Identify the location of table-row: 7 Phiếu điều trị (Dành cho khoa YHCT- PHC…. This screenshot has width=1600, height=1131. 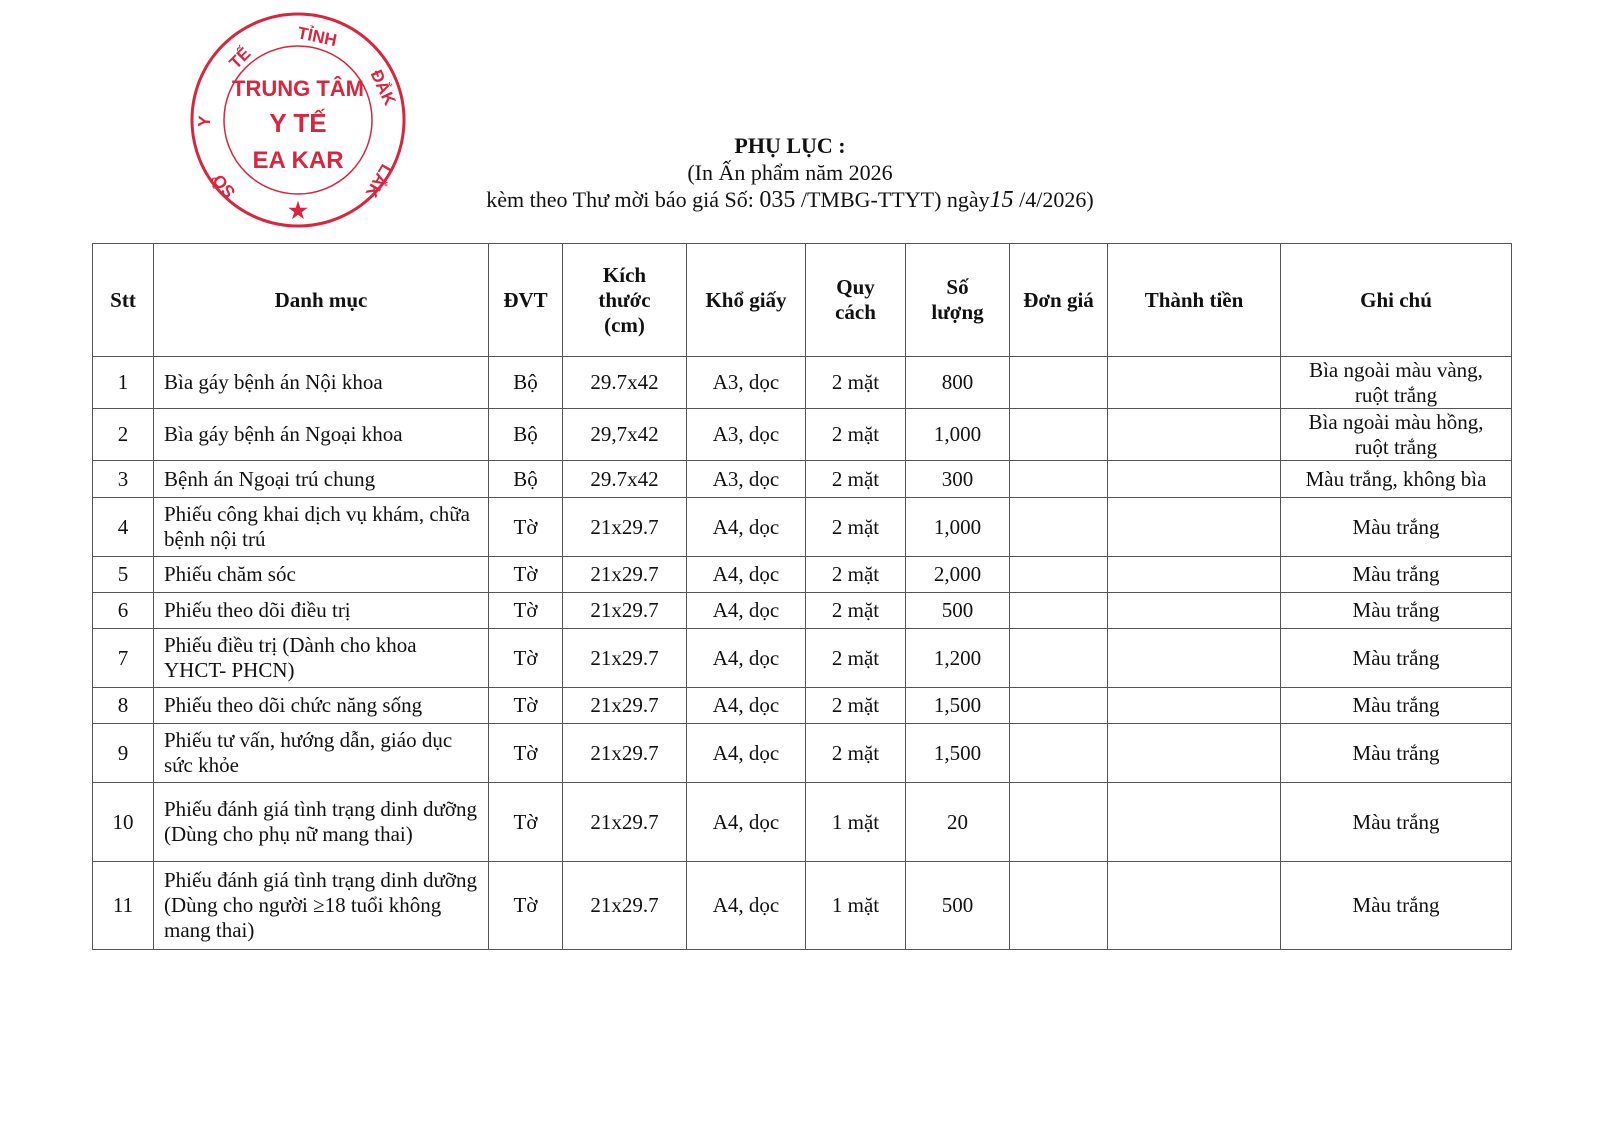
(802, 658).